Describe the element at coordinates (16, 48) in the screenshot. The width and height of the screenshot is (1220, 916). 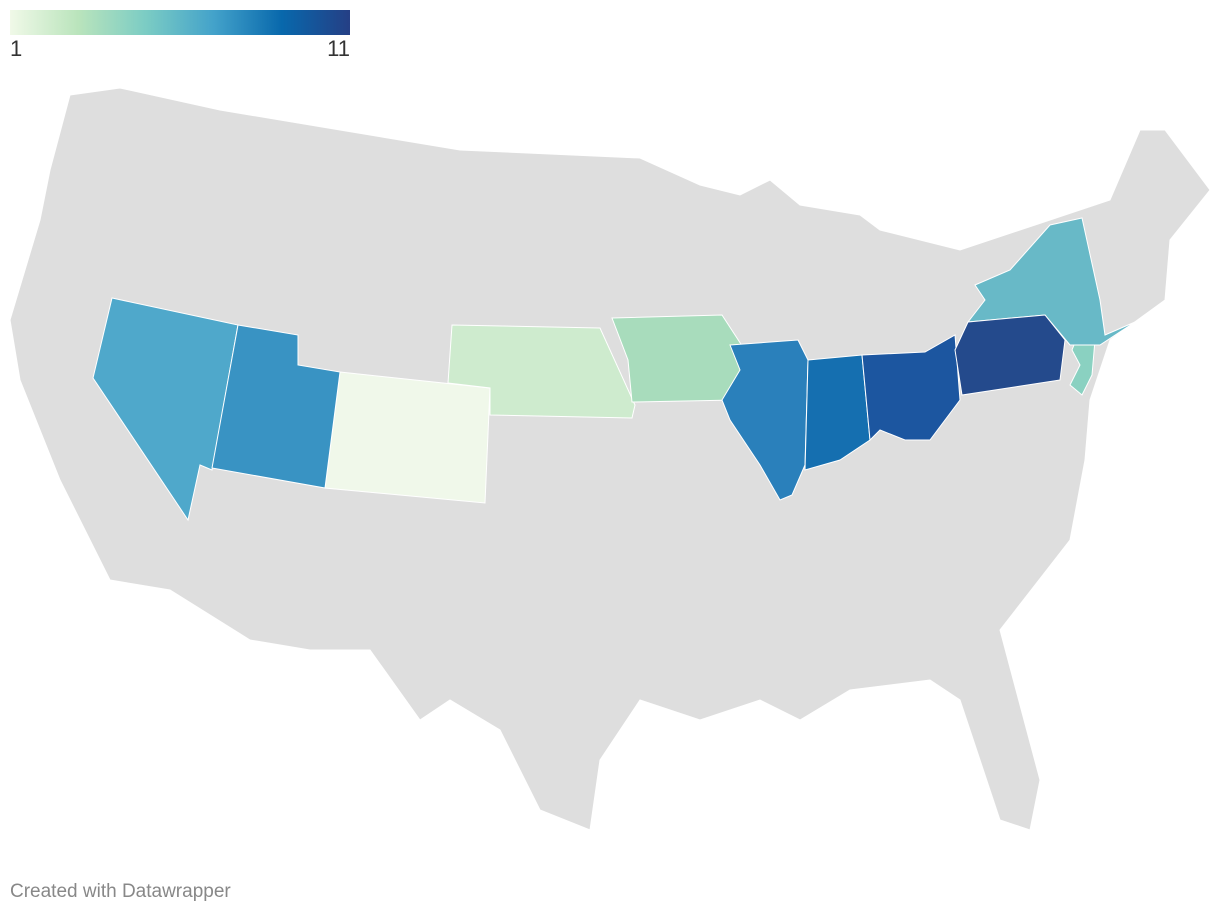
I see `legend-tick-label: 1` at that location.